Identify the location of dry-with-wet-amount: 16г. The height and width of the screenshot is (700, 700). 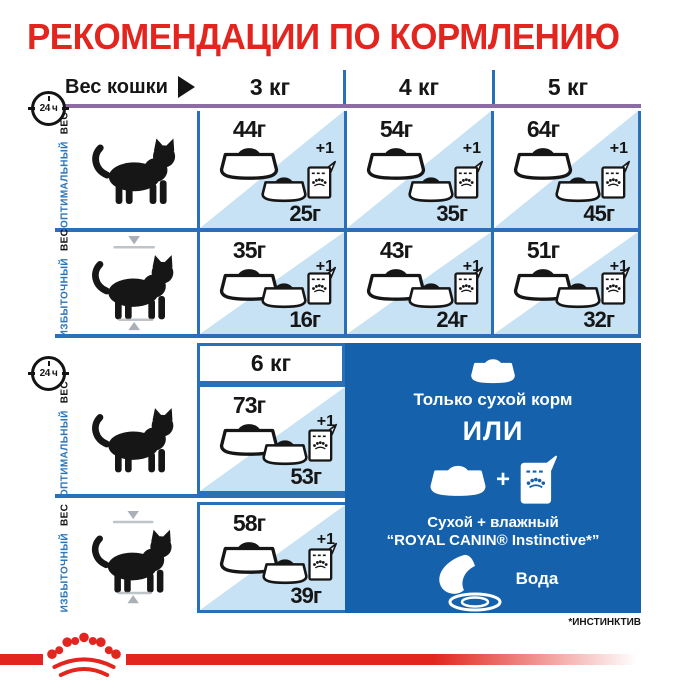
(305, 319).